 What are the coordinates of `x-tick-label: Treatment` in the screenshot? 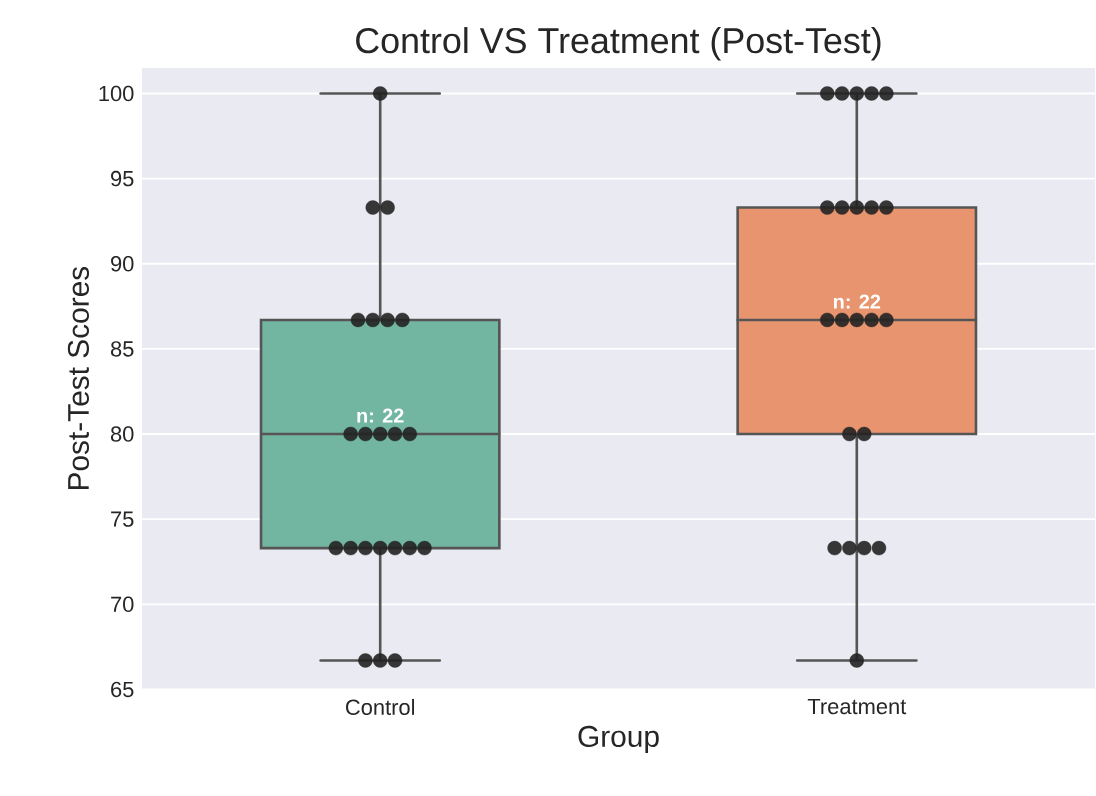 It's located at (857, 706).